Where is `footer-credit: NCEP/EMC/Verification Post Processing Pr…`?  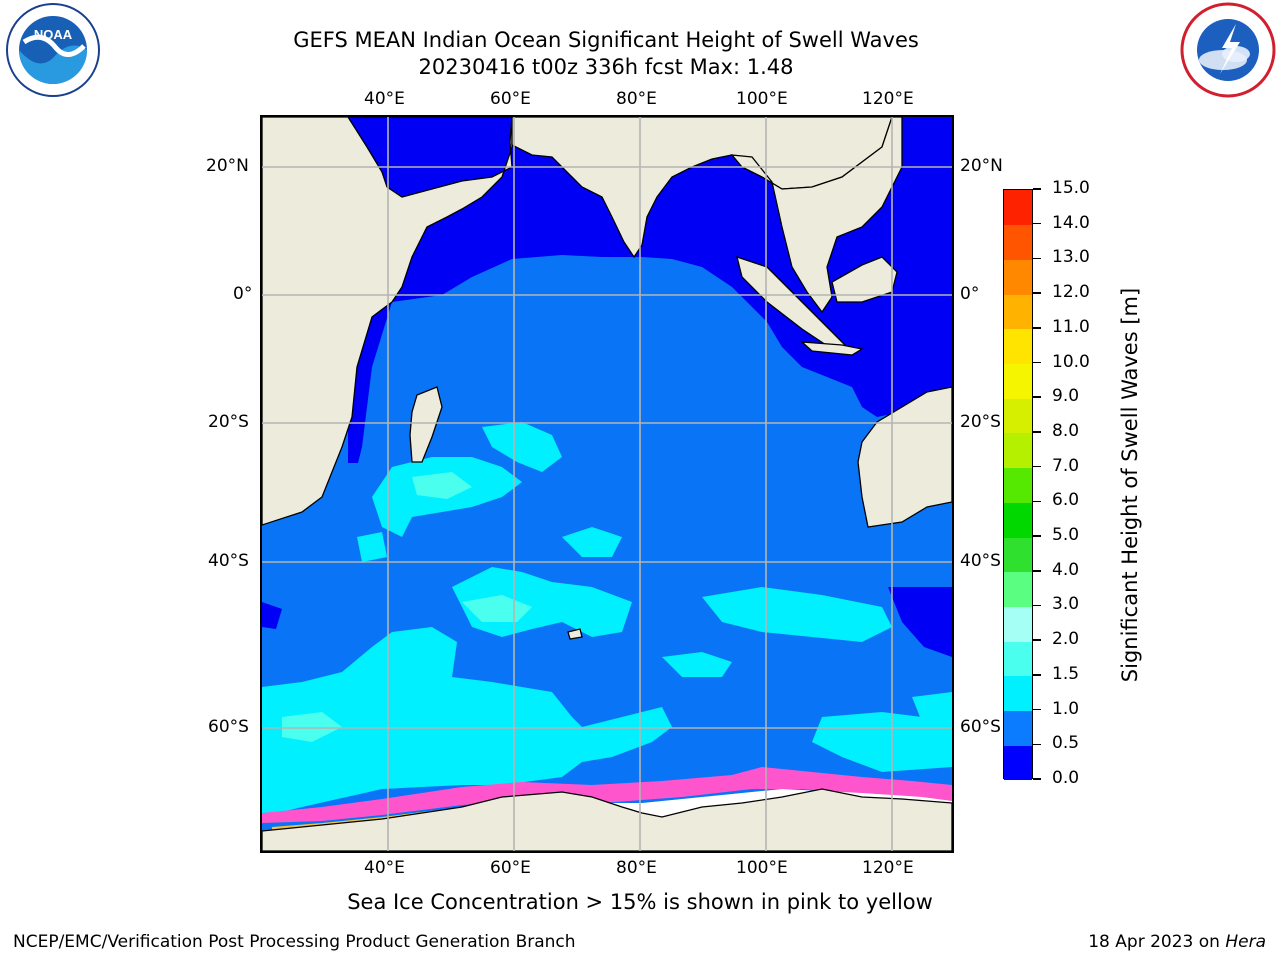 footer-credit: NCEP/EMC/Verification Post Processing Pr… is located at coordinates (294, 942).